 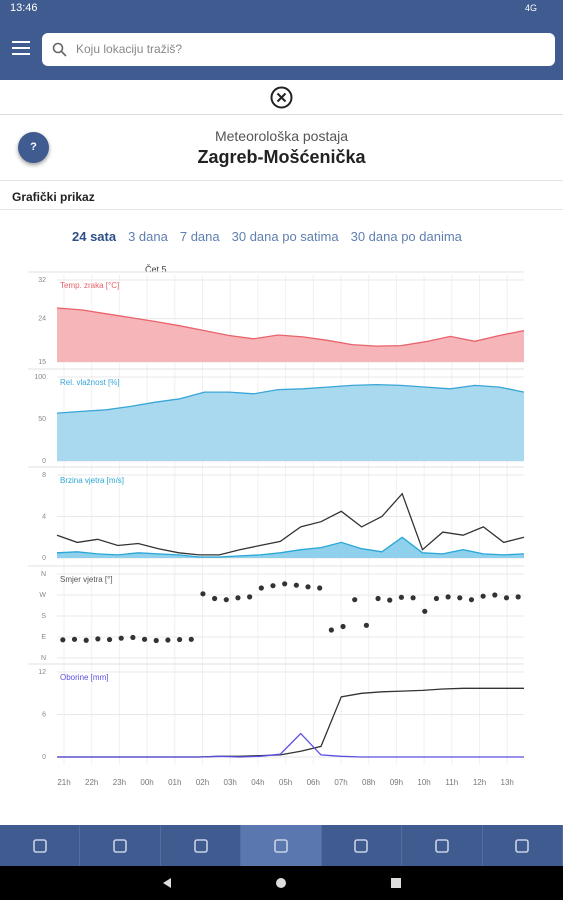 What do you see at coordinates (33, 147) in the screenshot?
I see `help-button: ?` at bounding box center [33, 147].